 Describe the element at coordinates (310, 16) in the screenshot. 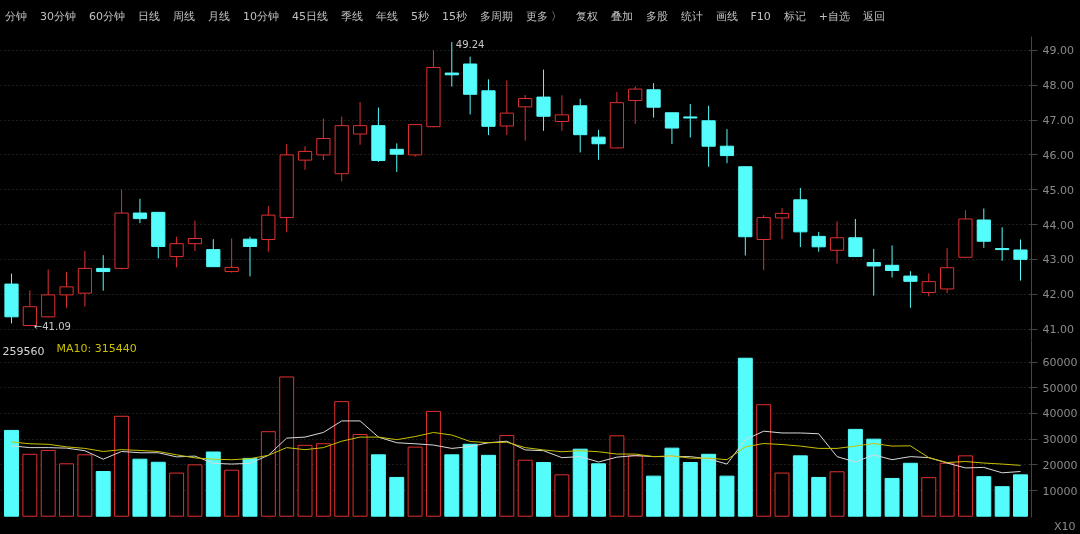

I see `text: 45日线` at that location.